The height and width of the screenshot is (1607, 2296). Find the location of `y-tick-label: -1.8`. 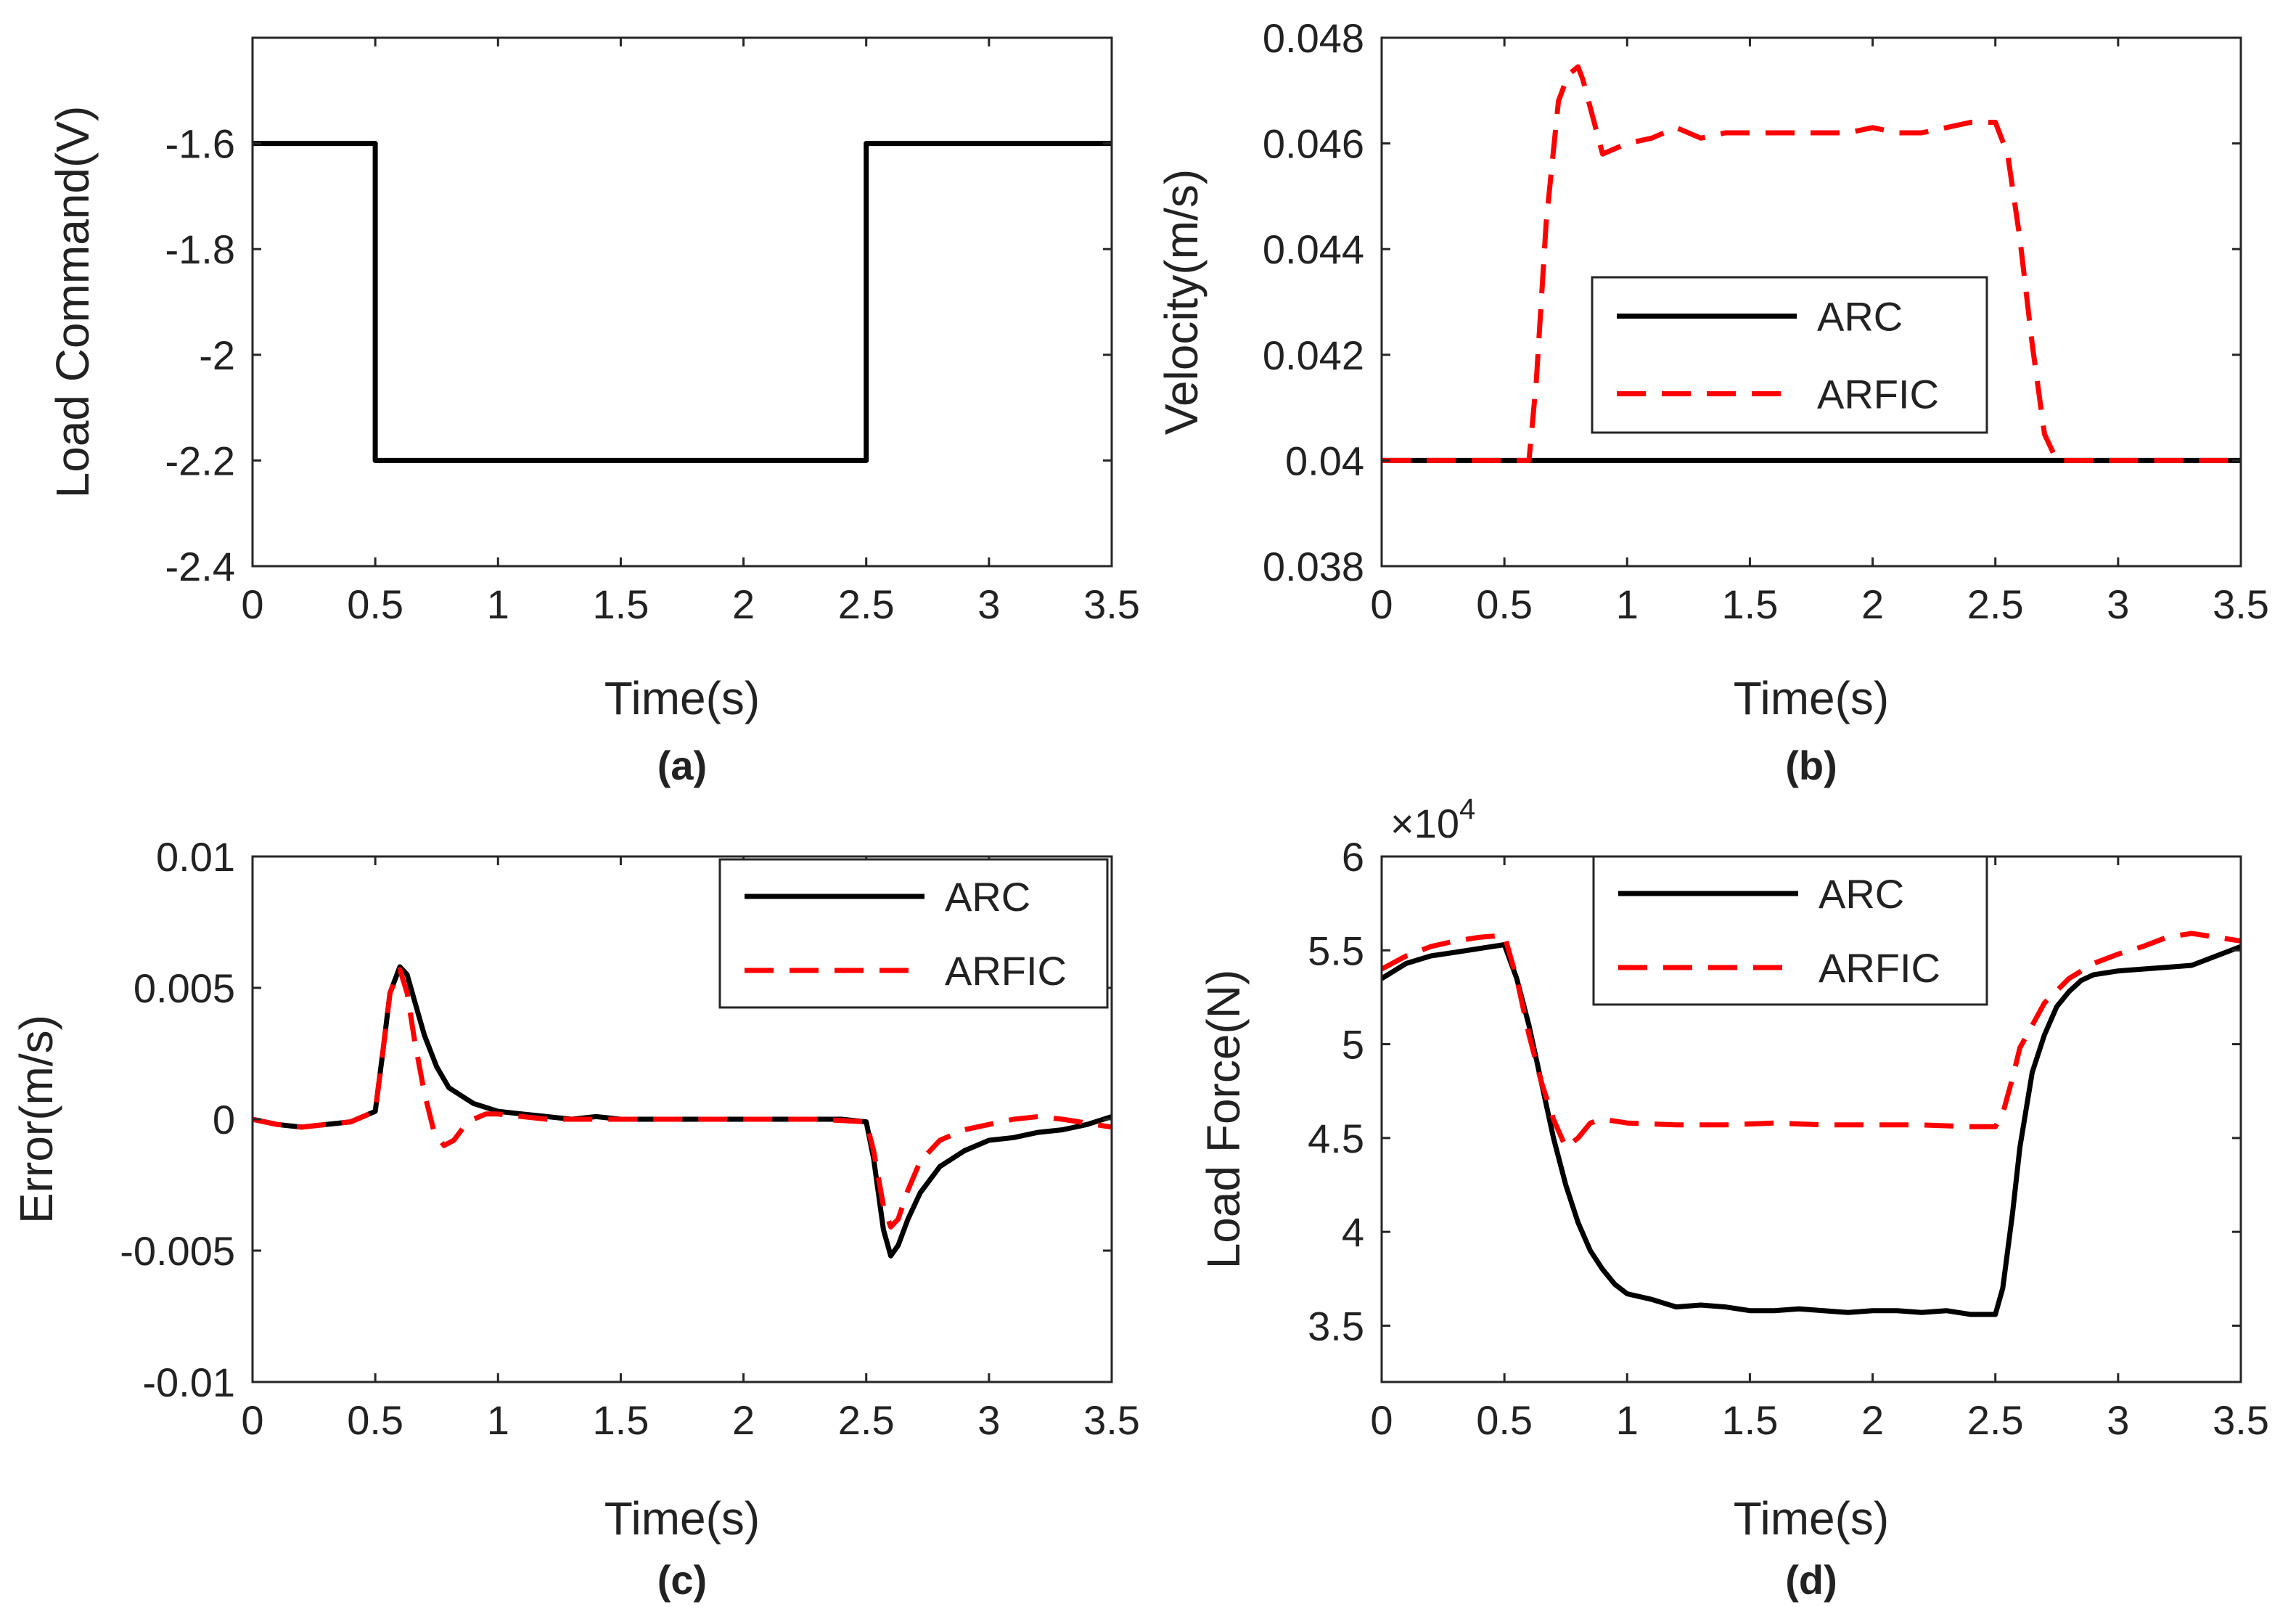

y-tick-label: -1.8 is located at coordinates (200, 249).